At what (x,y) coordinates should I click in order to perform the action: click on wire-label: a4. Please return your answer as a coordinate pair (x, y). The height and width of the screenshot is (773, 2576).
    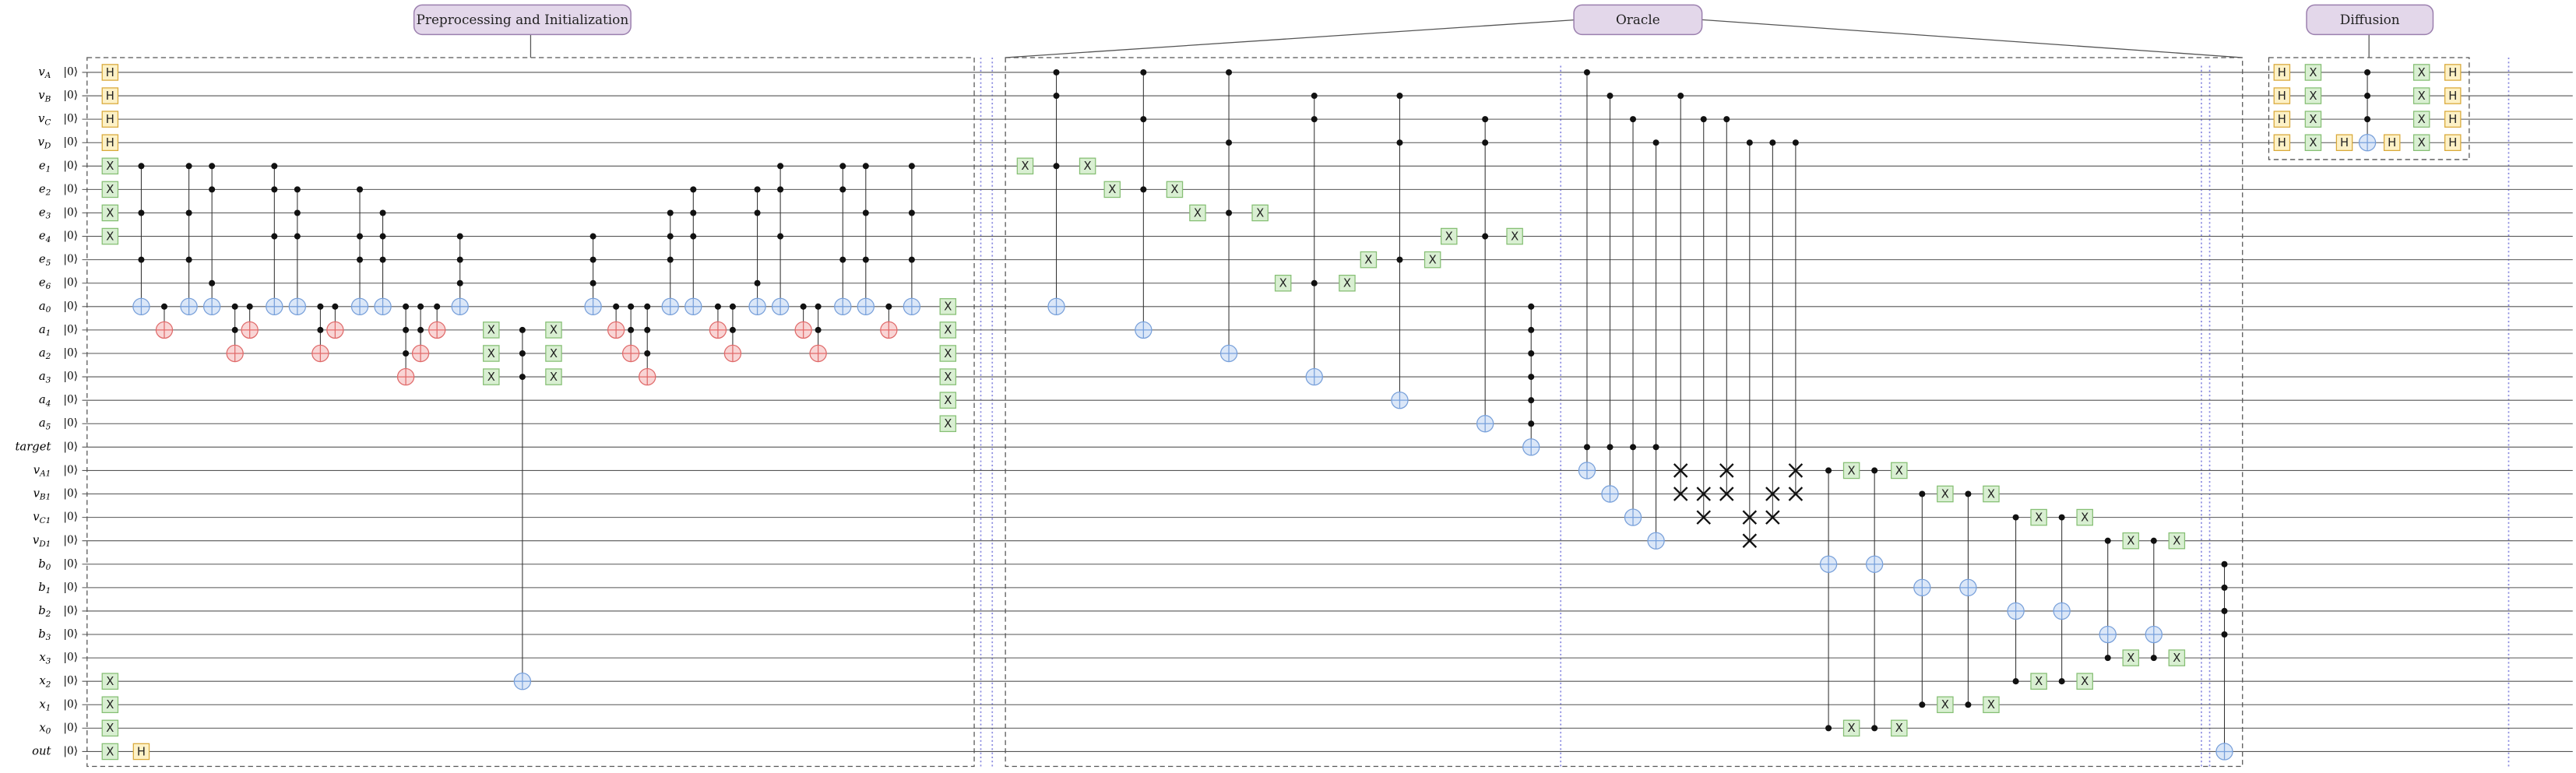
    Looking at the image, I should click on (45, 401).